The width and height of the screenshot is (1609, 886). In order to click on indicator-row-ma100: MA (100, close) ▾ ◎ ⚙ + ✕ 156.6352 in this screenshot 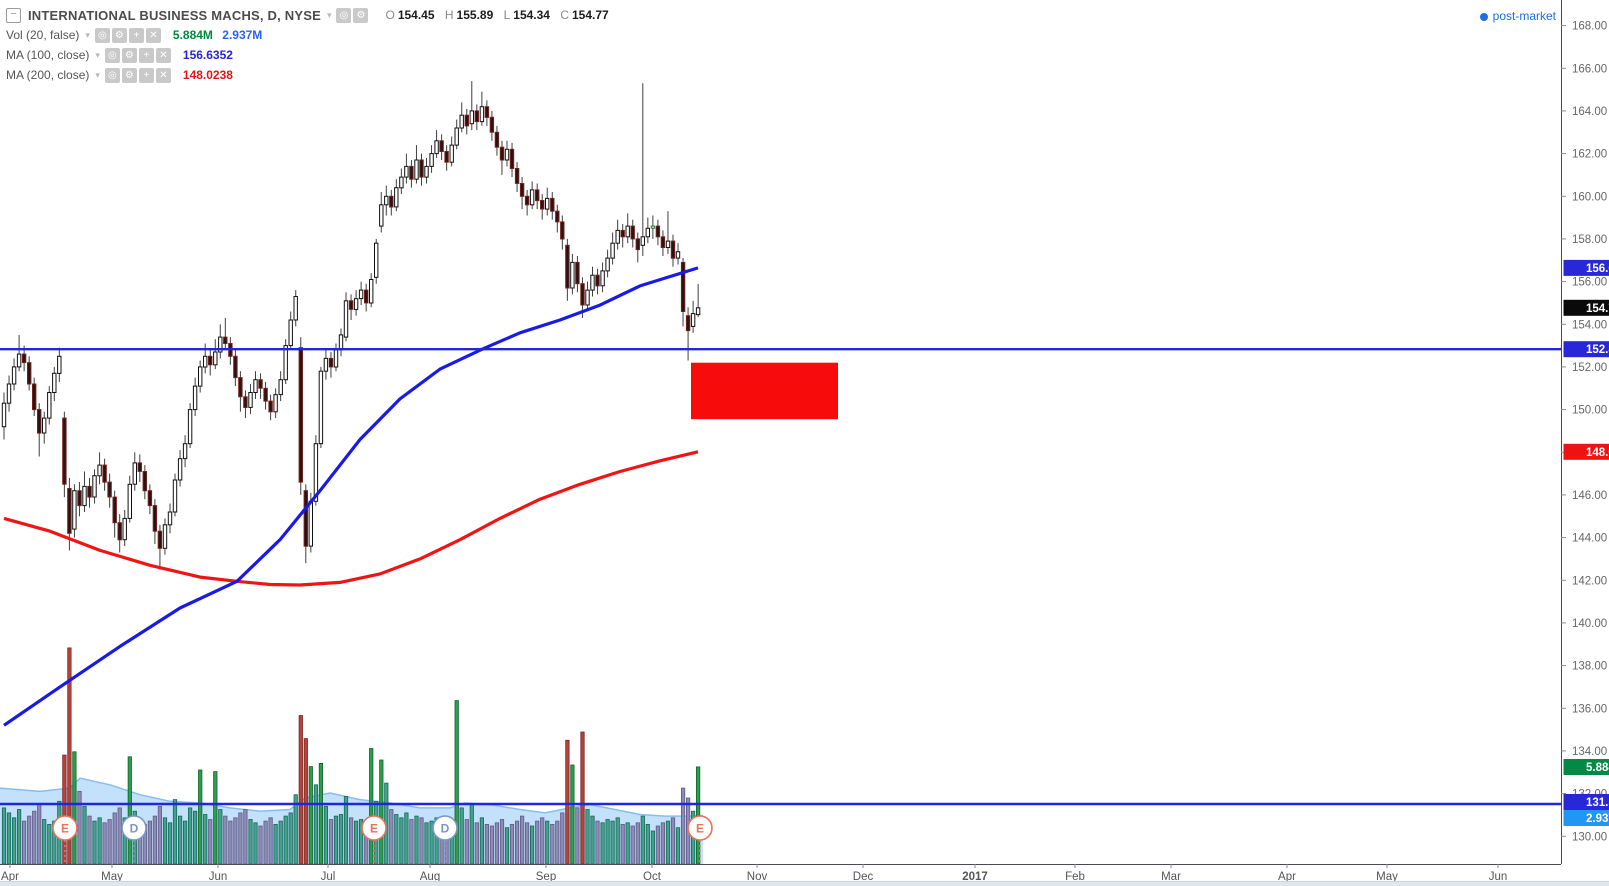, I will do `click(307, 55)`.